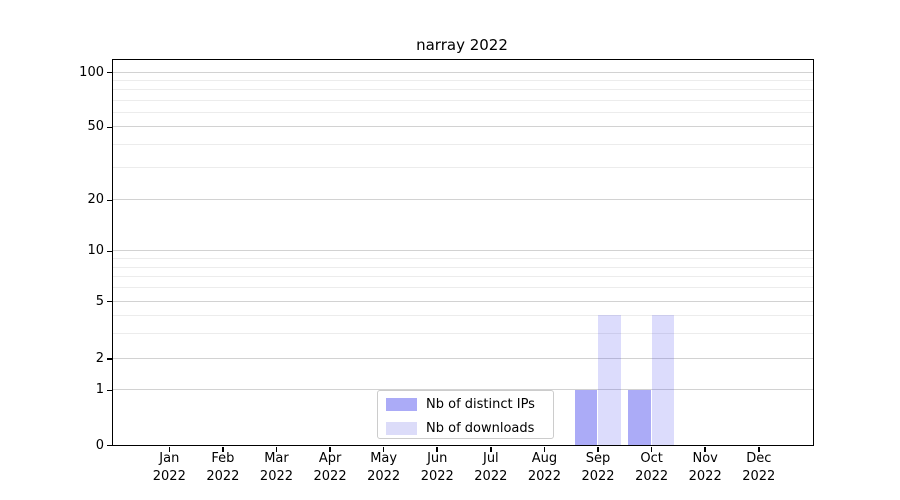 The height and width of the screenshot is (500, 900). I want to click on y-axis-tick-label: 5, so click(99, 301).